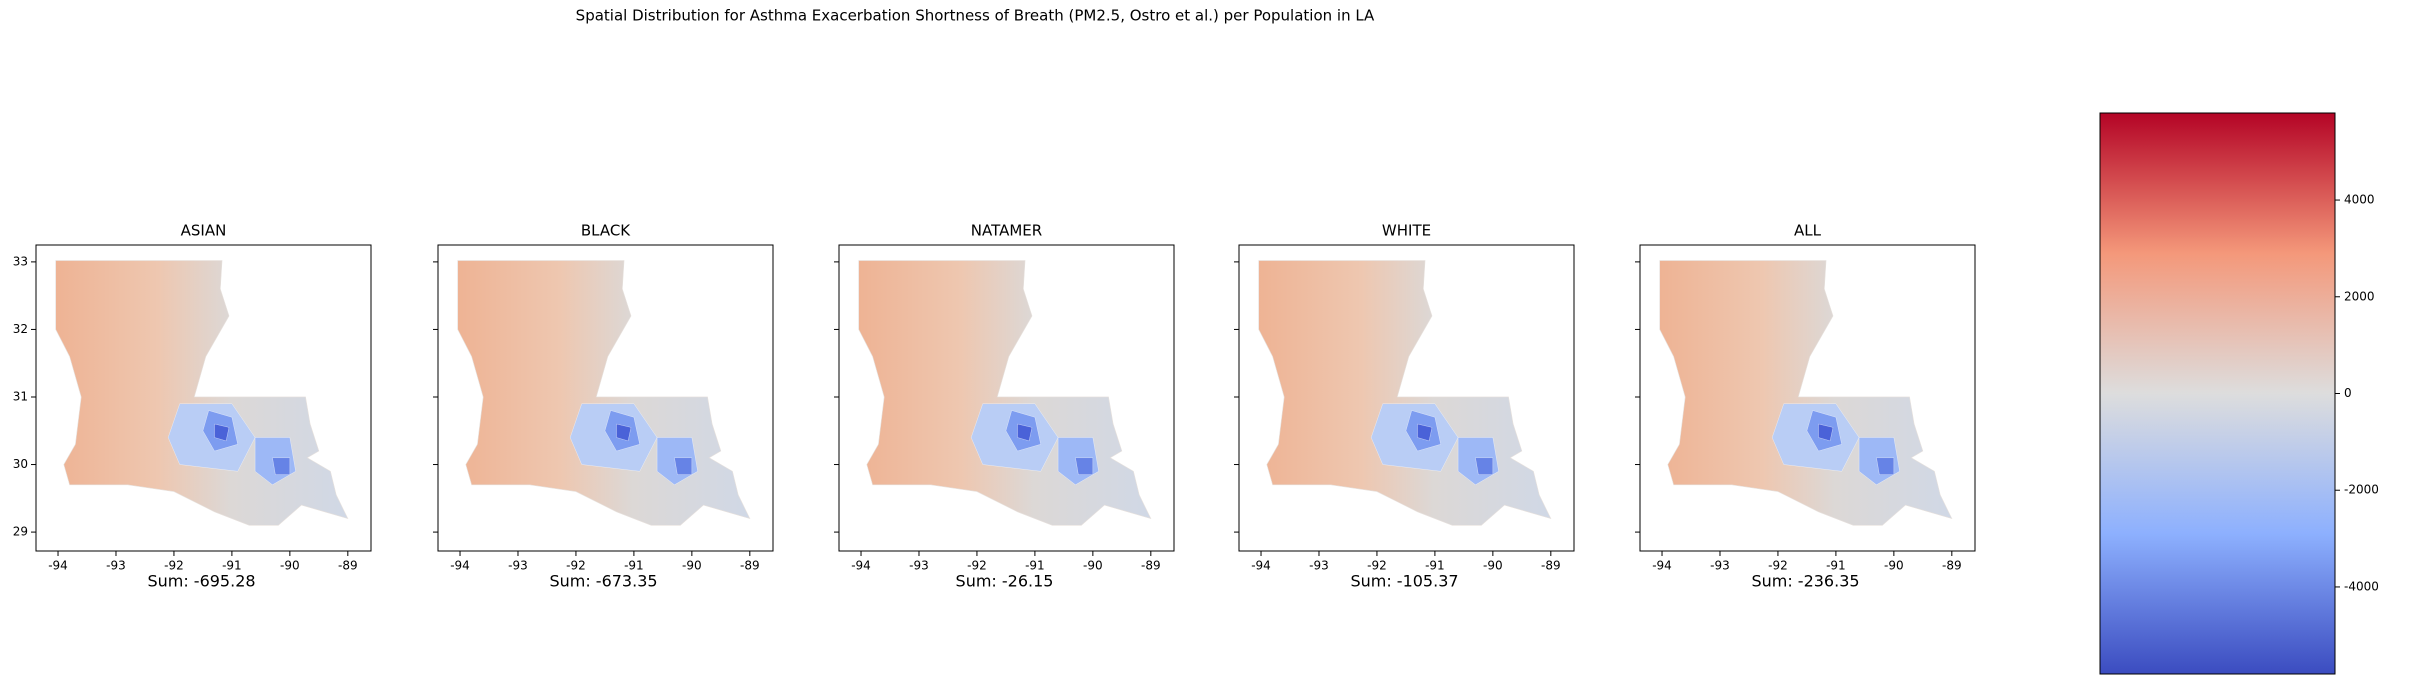  I want to click on panel-title: BLACK, so click(606, 231).